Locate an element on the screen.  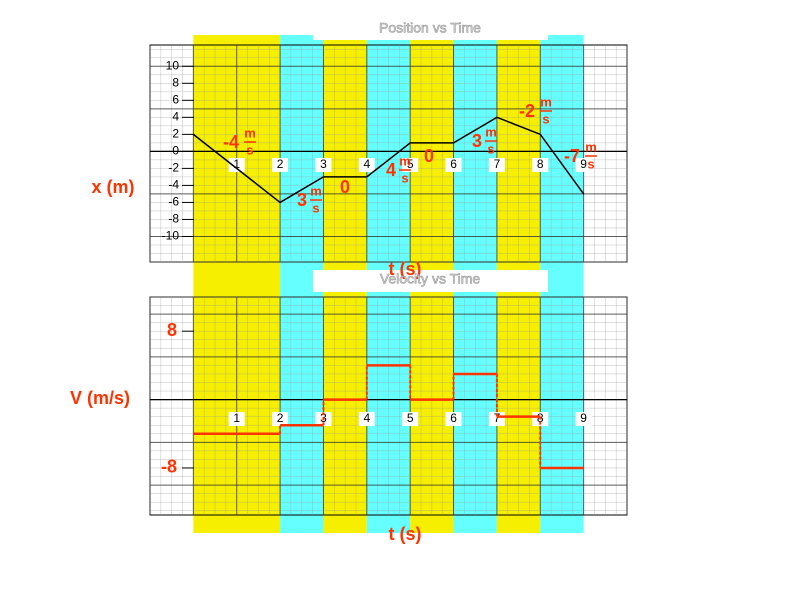
position-line is located at coordinates (388, 160).